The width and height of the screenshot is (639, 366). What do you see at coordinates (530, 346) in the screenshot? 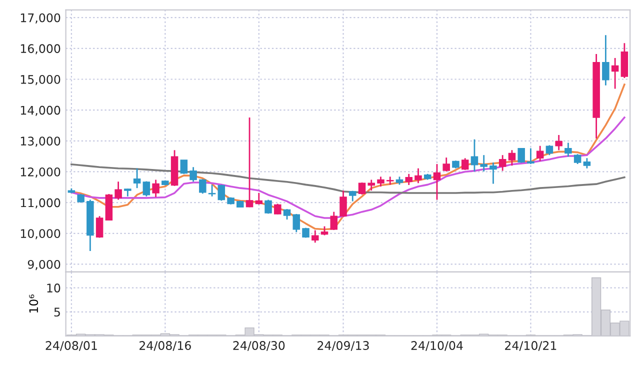
I see `x-tick-label: 24/10/21` at bounding box center [530, 346].